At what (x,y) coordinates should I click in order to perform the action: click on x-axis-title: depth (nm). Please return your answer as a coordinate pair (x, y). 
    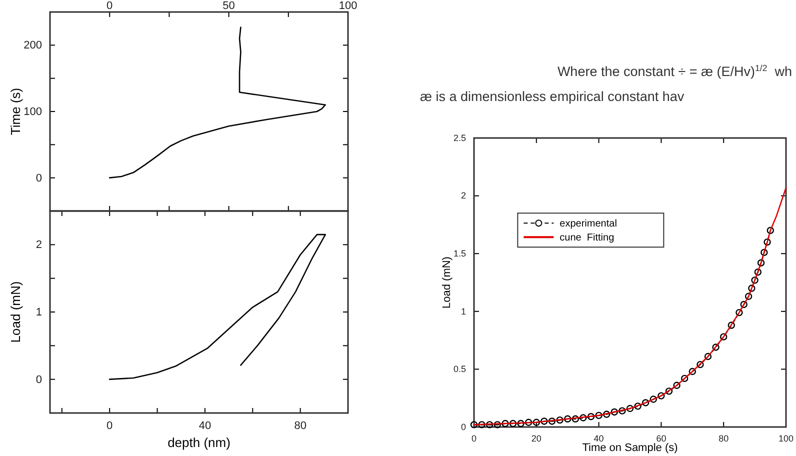
    Looking at the image, I should click on (199, 442).